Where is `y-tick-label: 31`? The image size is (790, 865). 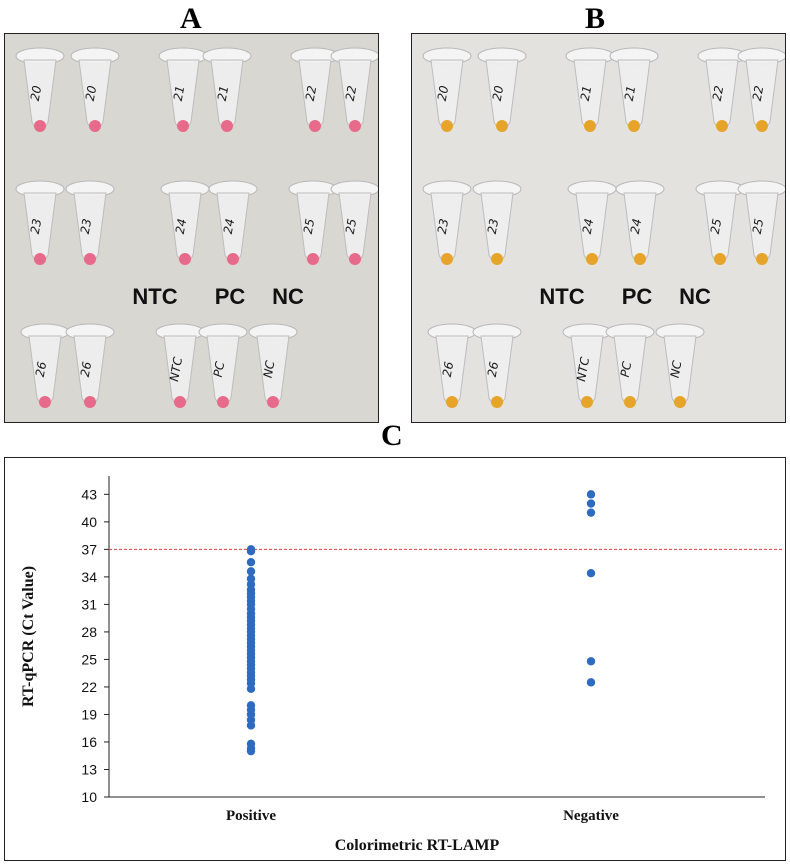
y-tick-label: 31 is located at coordinates (89, 604).